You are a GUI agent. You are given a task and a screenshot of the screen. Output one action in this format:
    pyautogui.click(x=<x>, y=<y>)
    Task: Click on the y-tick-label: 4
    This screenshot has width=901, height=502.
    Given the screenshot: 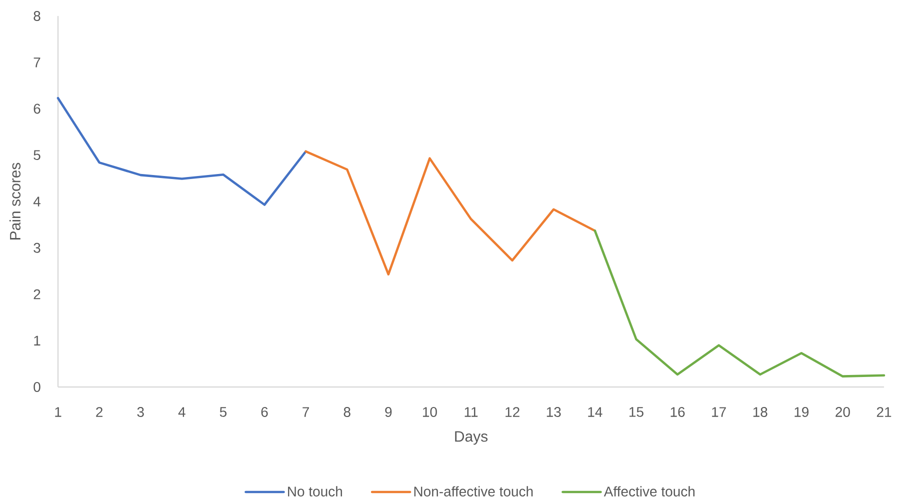 What is the action you would take?
    pyautogui.click(x=36, y=201)
    